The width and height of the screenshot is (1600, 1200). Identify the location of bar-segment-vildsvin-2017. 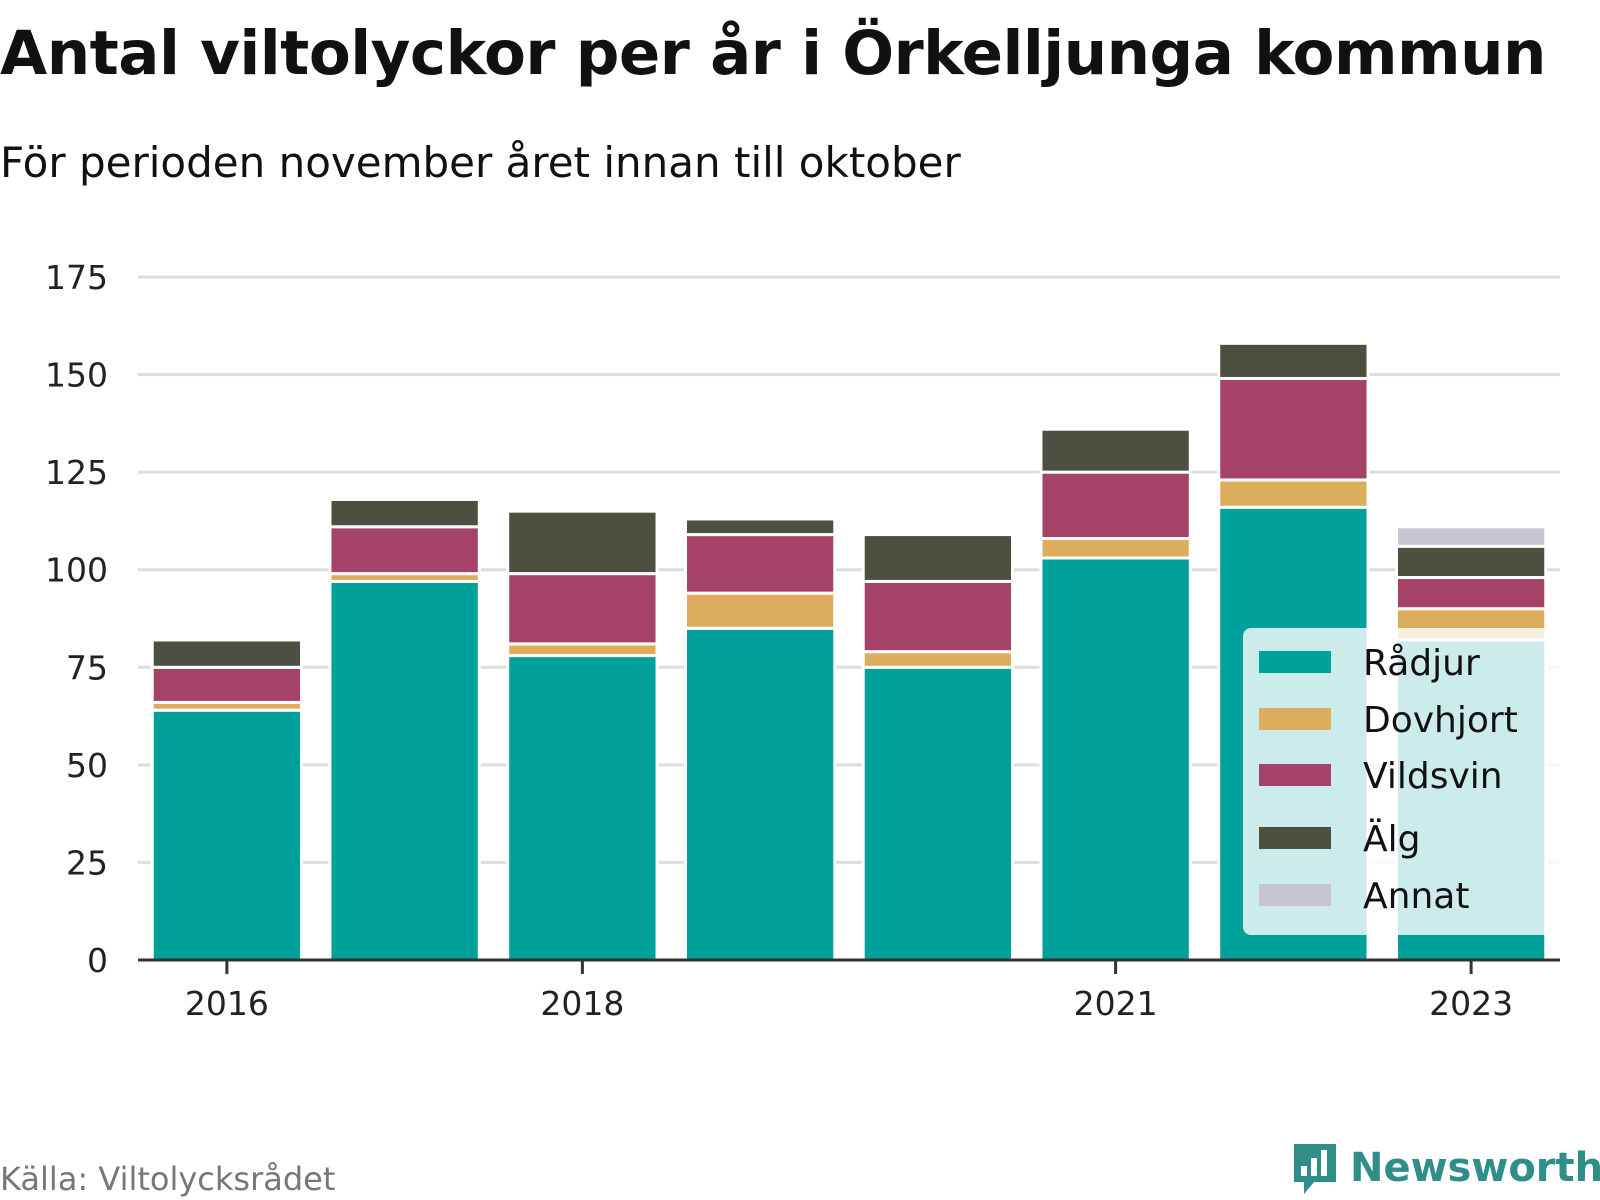
(404, 550).